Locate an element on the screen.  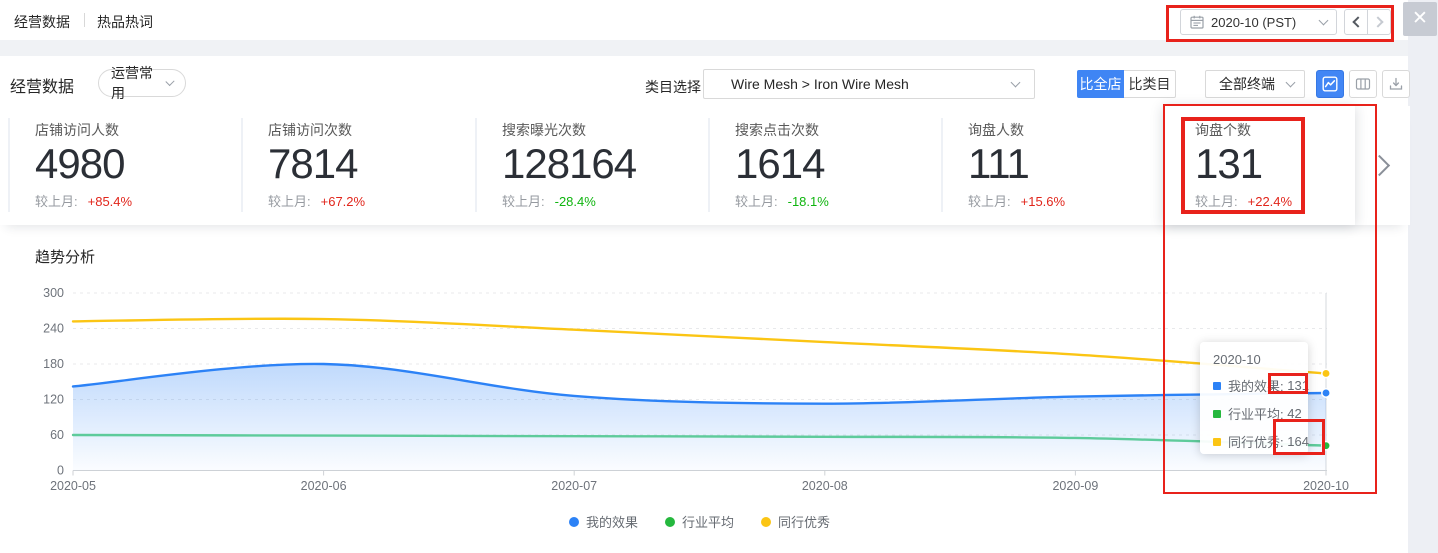
compare-category-button: 比类目 is located at coordinates (1150, 84).